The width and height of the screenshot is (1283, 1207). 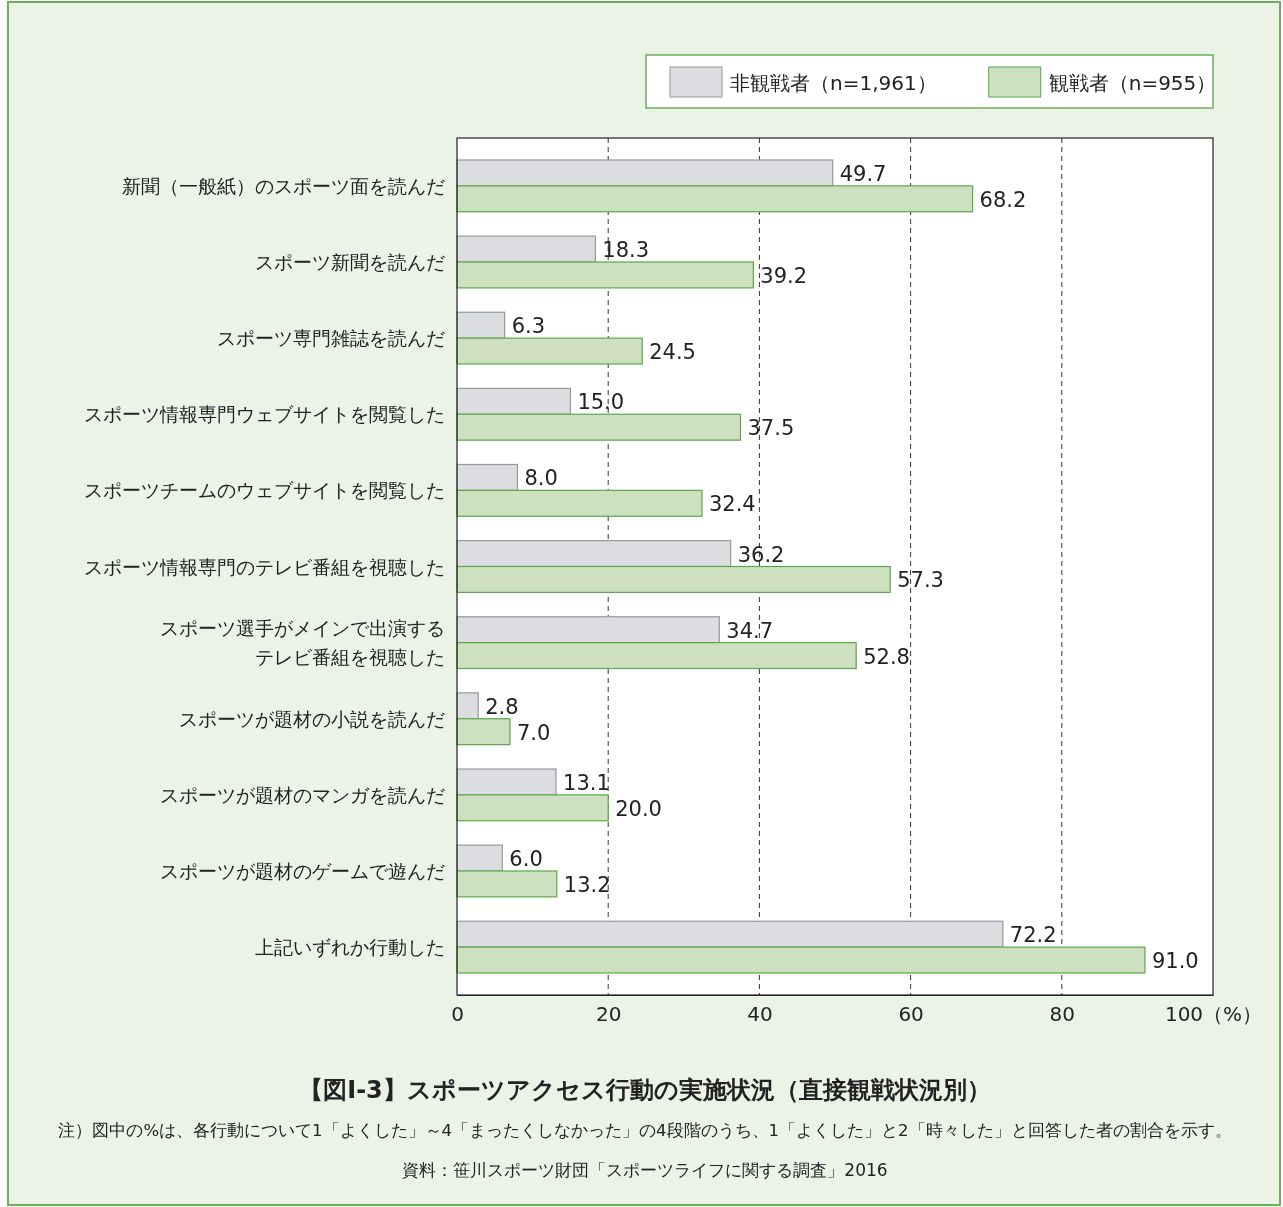 What do you see at coordinates (541, 478) in the screenshot?
I see `data-label: 8.0` at bounding box center [541, 478].